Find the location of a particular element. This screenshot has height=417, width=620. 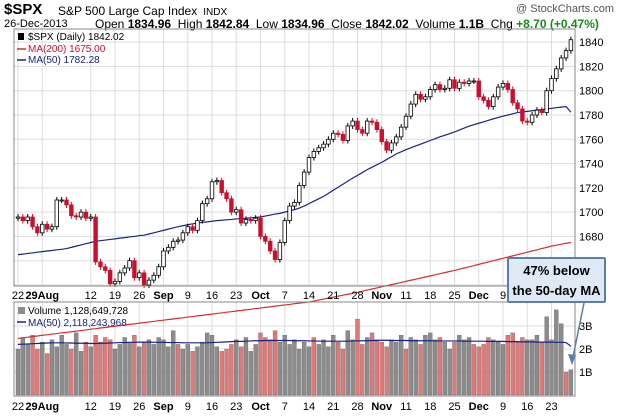

price-y-tick-label: 1780 is located at coordinates (591, 116).